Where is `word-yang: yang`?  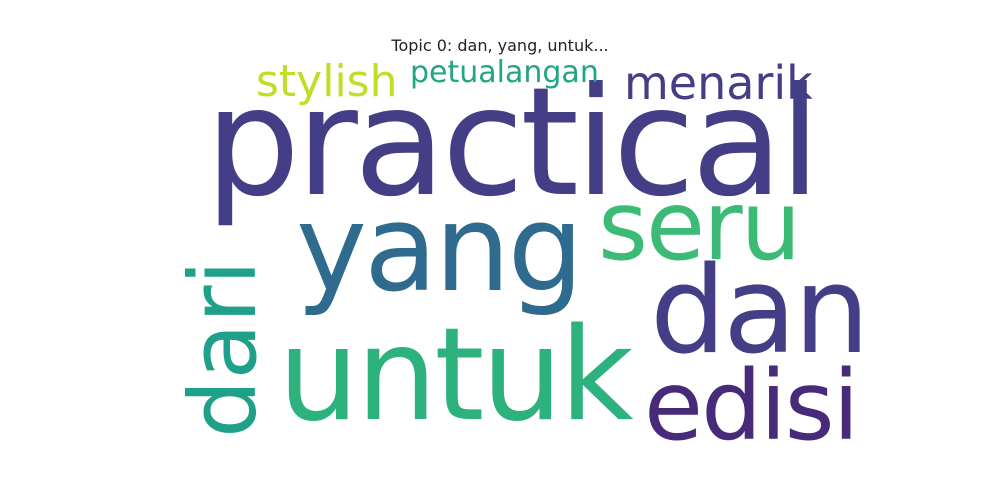 word-yang: yang is located at coordinates (440, 249).